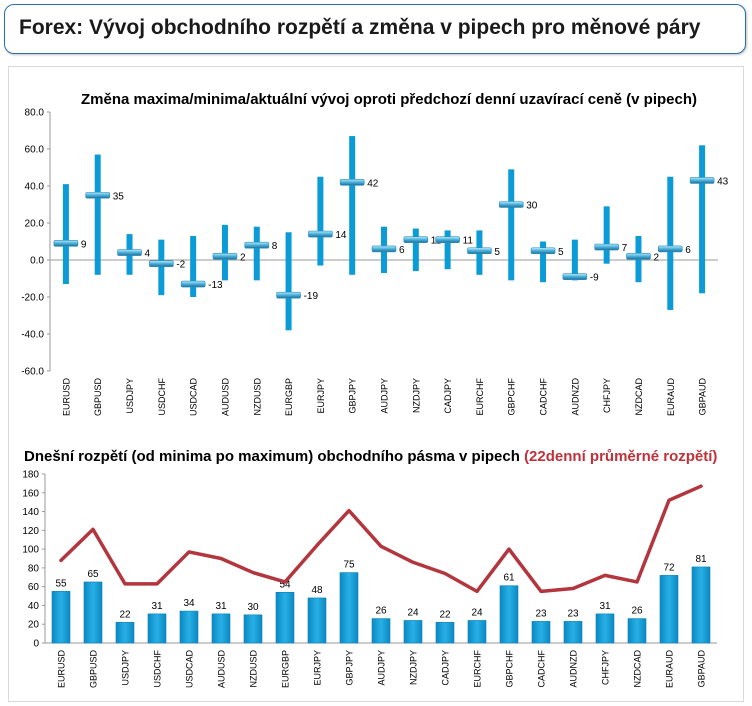  What do you see at coordinates (34, 606) in the screenshot?
I see `chart2-y-tick-label: 40` at bounding box center [34, 606].